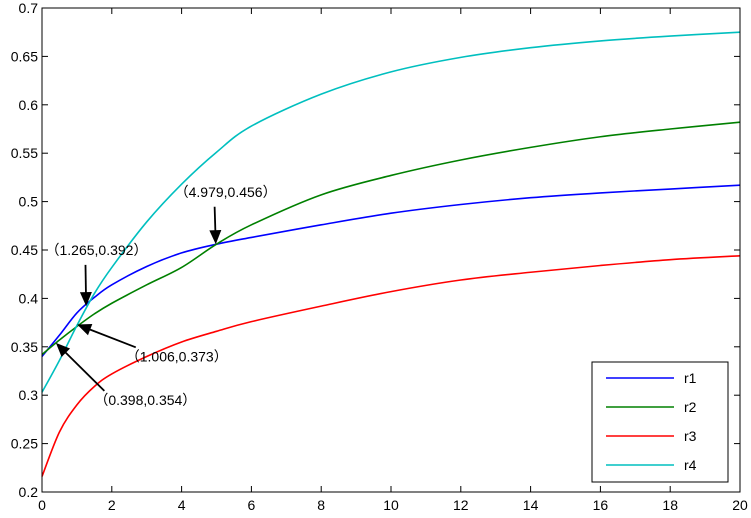  What do you see at coordinates (391, 505) in the screenshot?
I see `x-tick-label: 10` at bounding box center [391, 505].